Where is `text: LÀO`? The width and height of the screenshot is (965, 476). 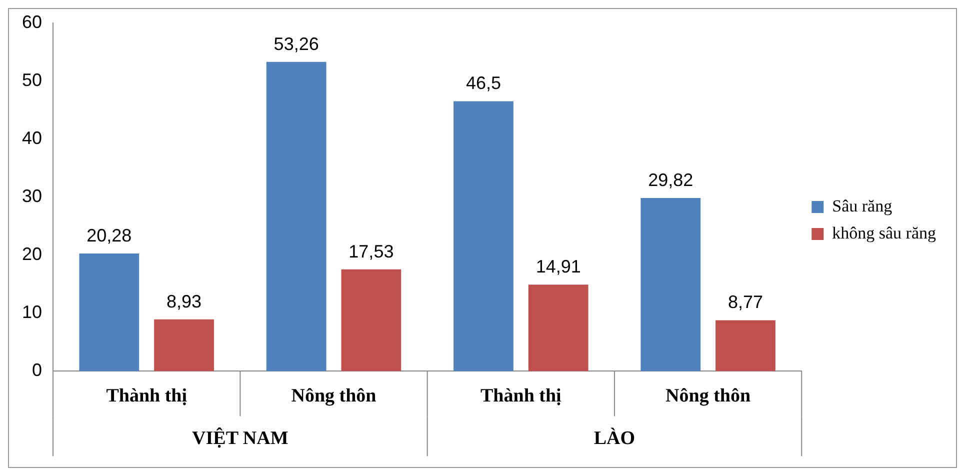 text: LÀO is located at coordinates (615, 438).